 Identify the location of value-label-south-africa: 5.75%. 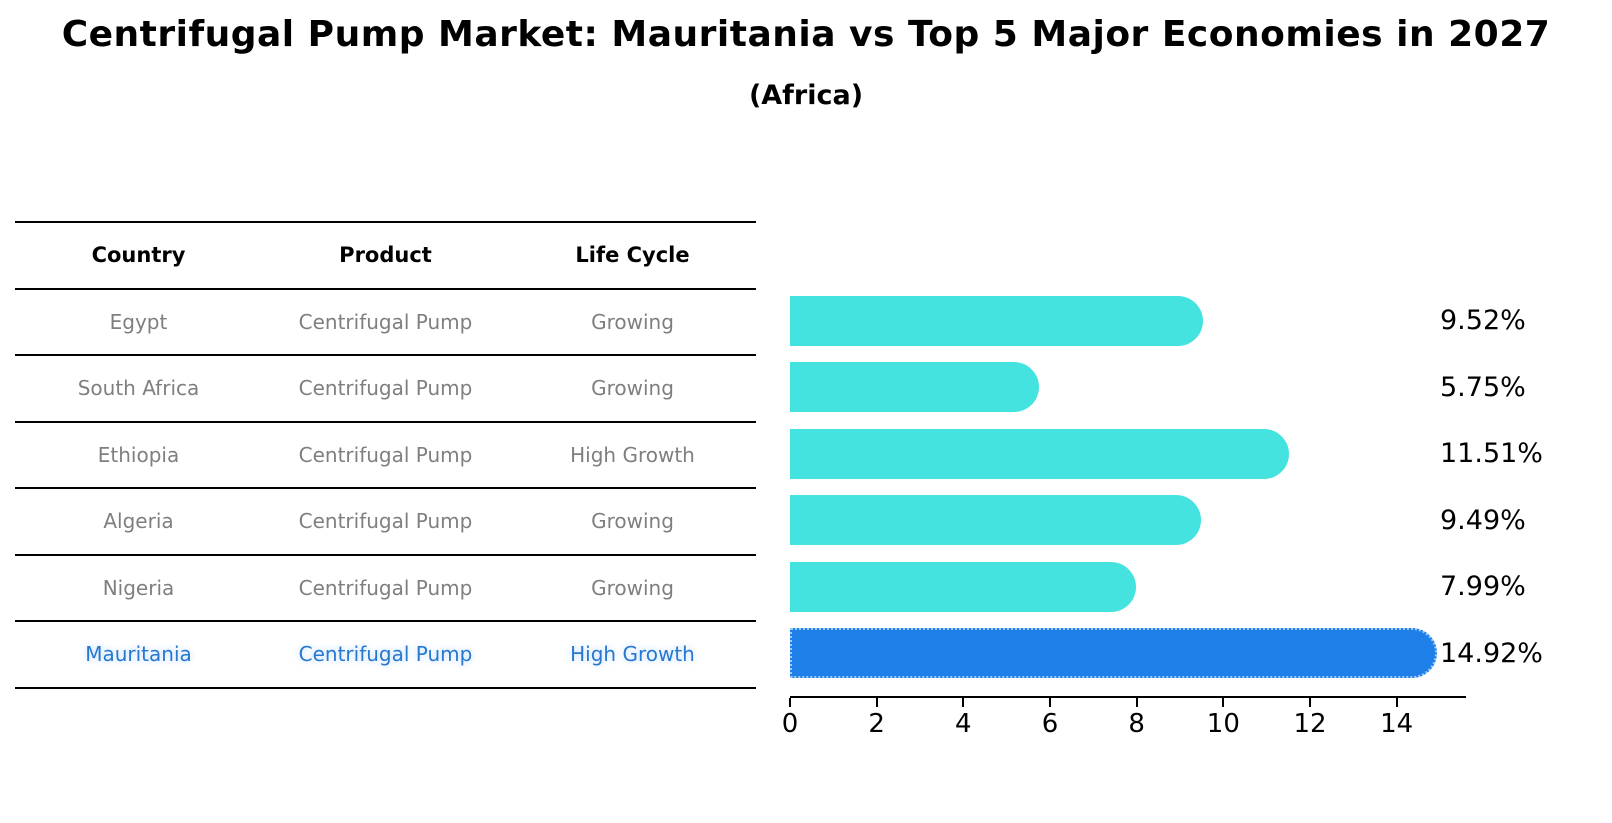
(1483, 387).